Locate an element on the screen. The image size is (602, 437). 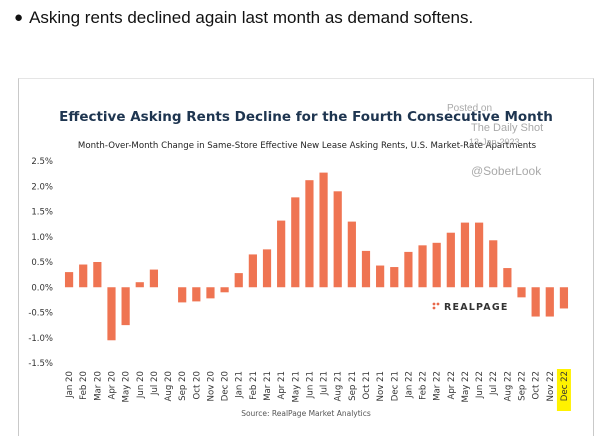
x-tick-label: Jan 21 is located at coordinates (240, 385).